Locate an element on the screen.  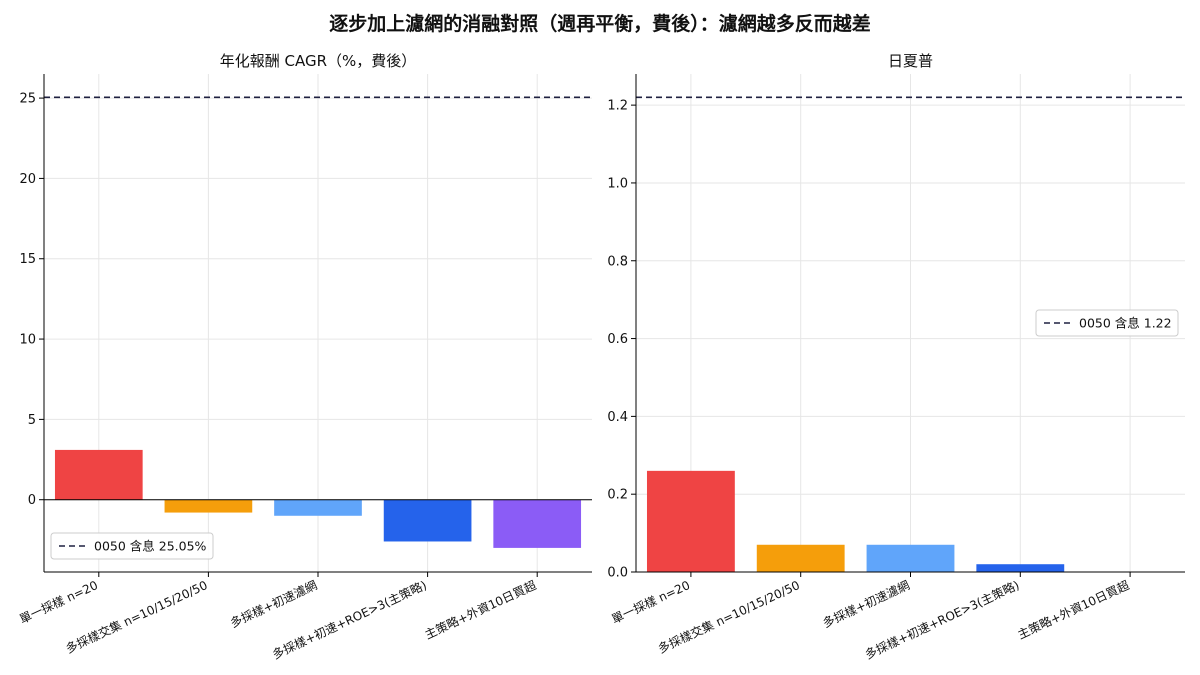
legend: 0050 含息 25.05% is located at coordinates (132, 546).